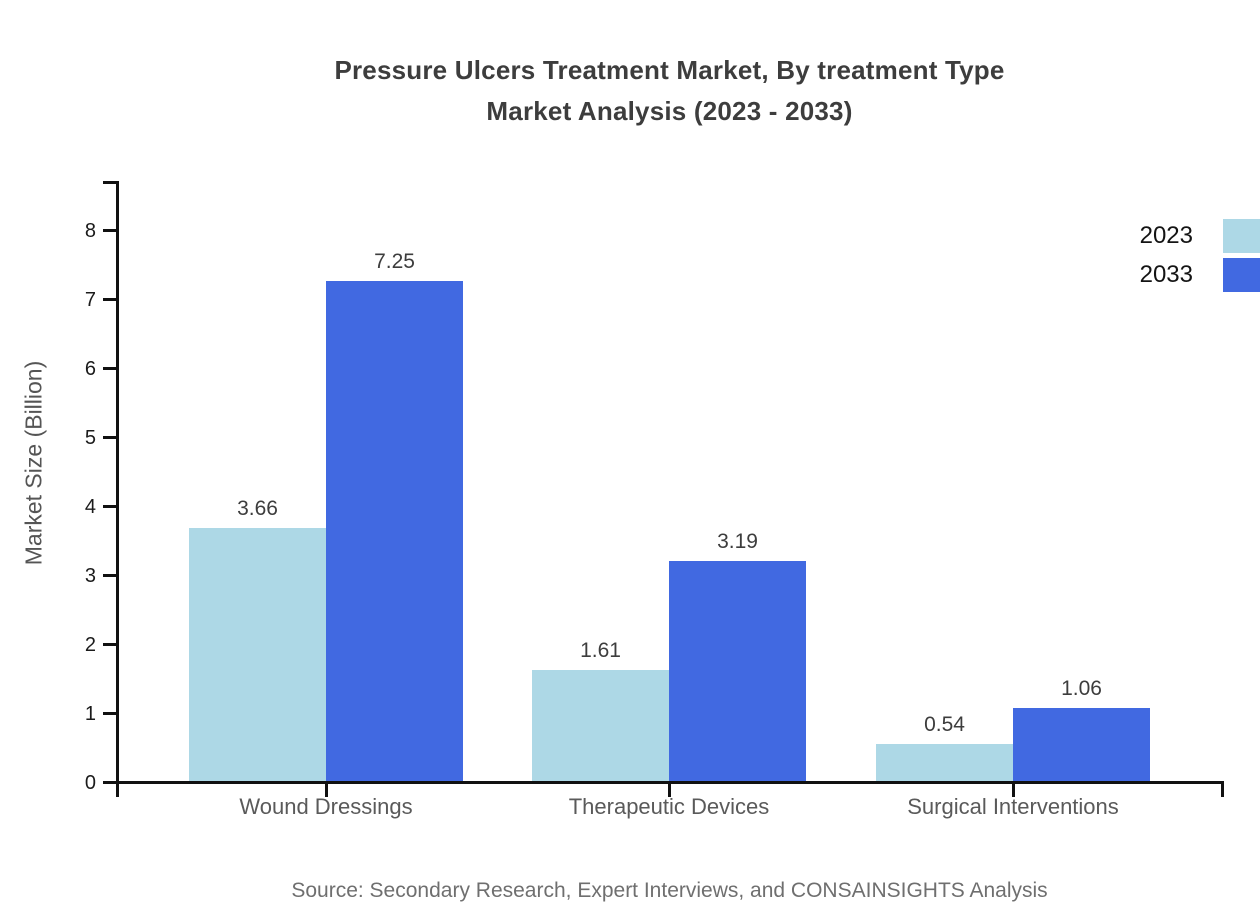 The image size is (1260, 920). Describe the element at coordinates (90, 645) in the screenshot. I see `y-tick-label: 2` at that location.